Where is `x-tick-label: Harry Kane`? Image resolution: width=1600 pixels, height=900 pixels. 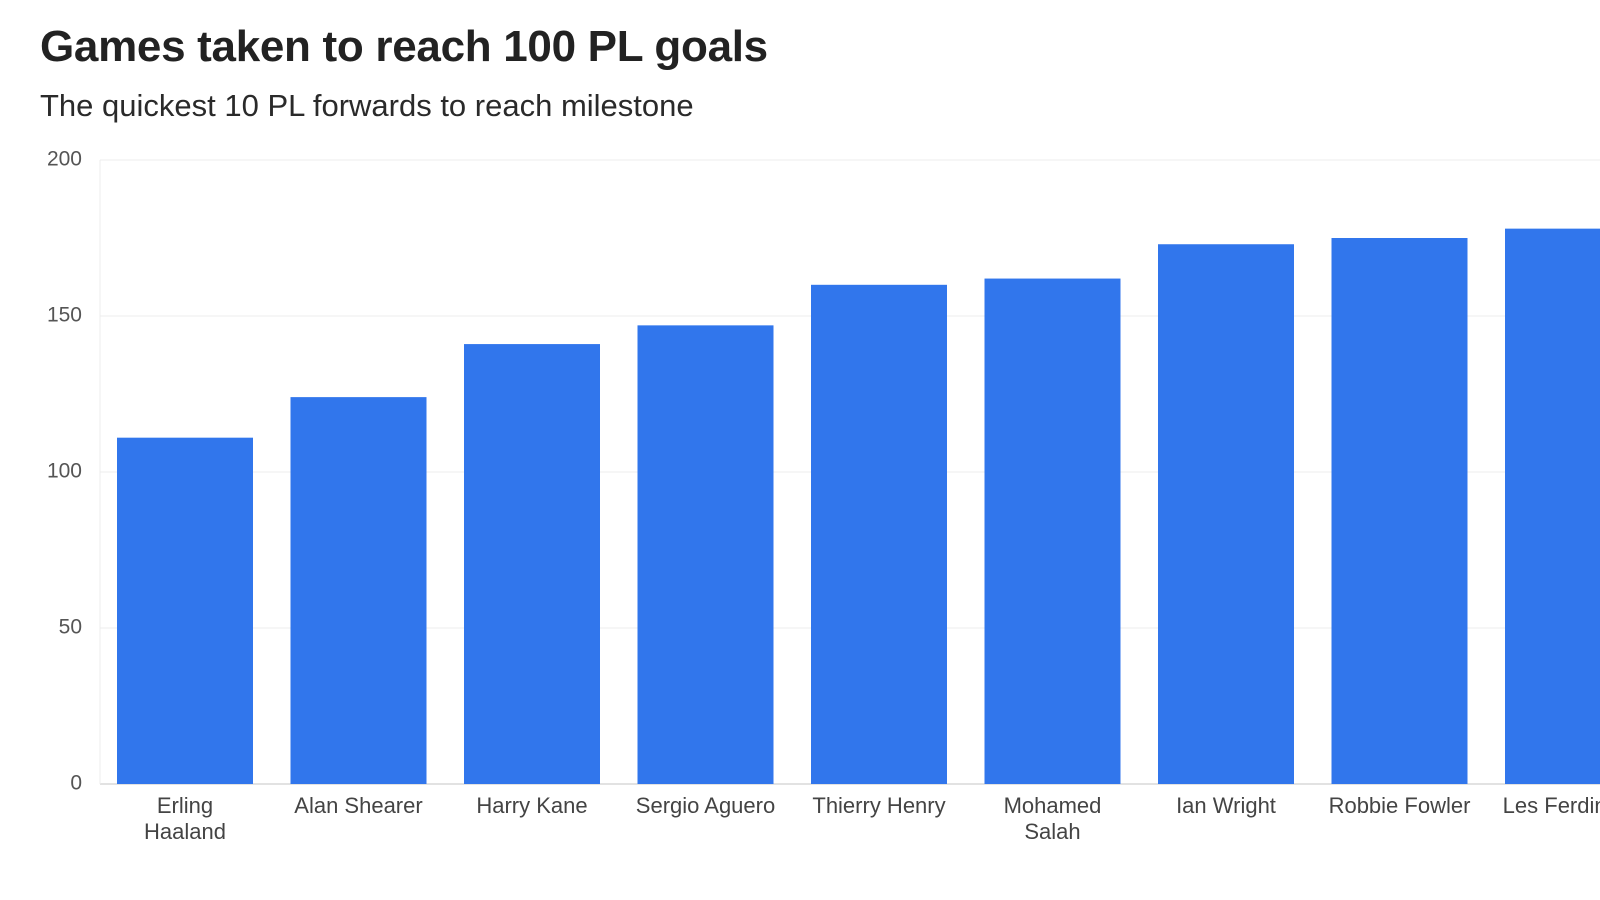
x-tick-label: Harry Kane is located at coordinates (531, 805).